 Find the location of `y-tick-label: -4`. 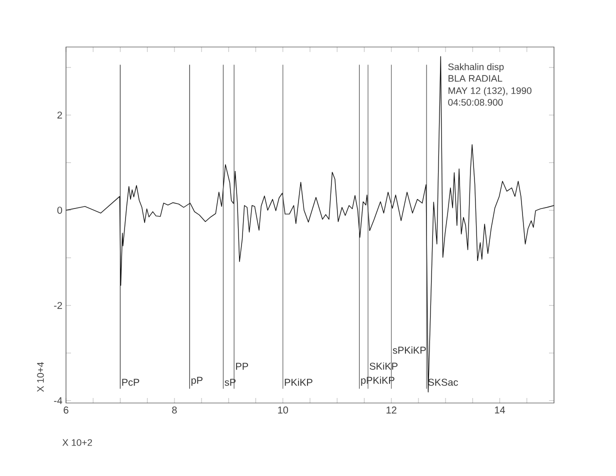

y-tick-label: -4 is located at coordinates (58, 400).